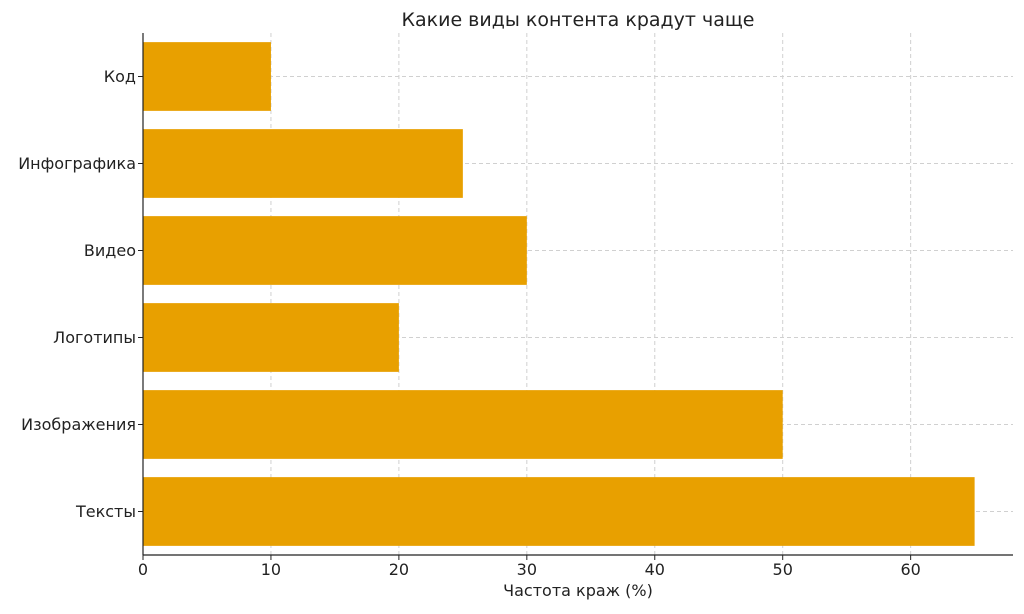 The image size is (1024, 614). What do you see at coordinates (783, 569) in the screenshot?
I see `x-tick-label: 50` at bounding box center [783, 569].